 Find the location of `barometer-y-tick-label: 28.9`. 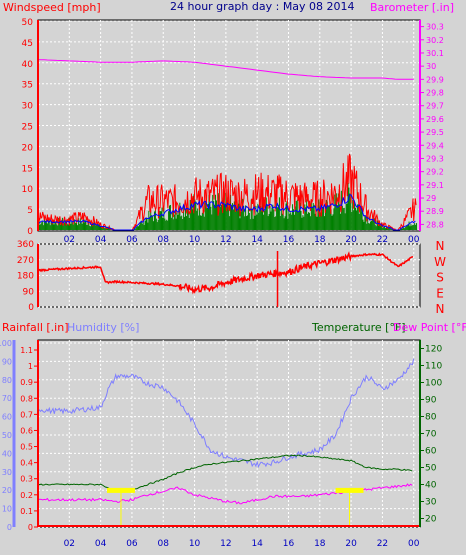

barometer-y-tick-label: 28.9 is located at coordinates (435, 211).